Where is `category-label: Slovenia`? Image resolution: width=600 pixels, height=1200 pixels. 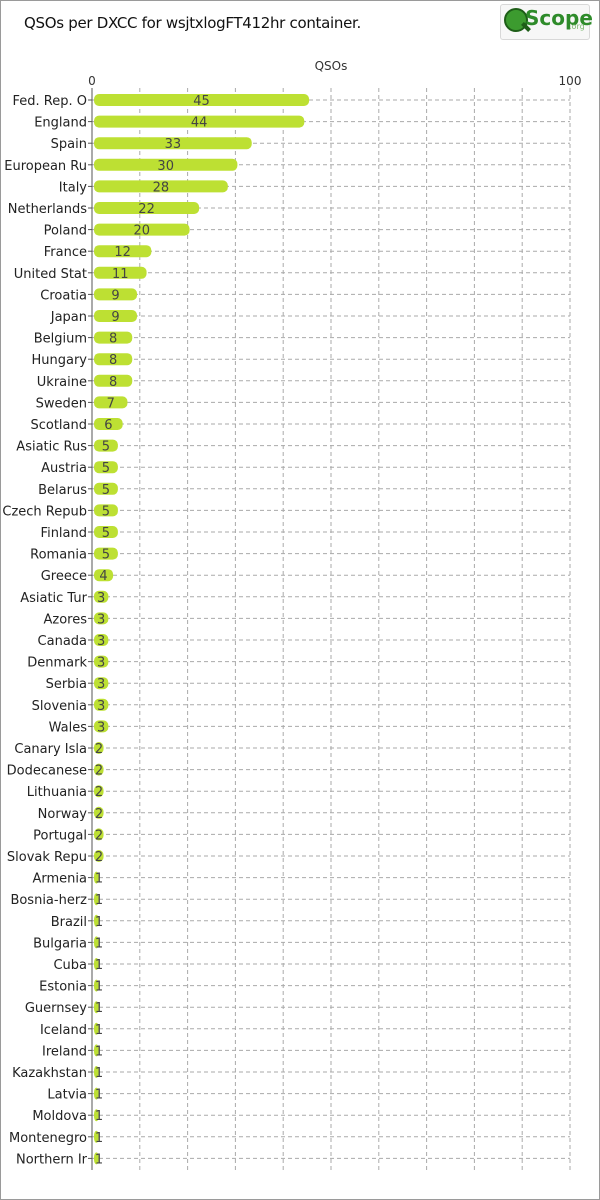
category-label: Slovenia is located at coordinates (59, 706).